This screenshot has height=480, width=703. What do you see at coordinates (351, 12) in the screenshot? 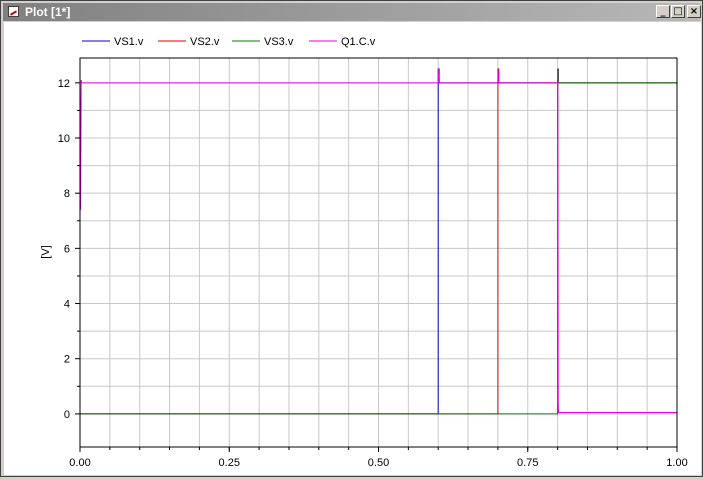
I see `title-bar: Plot [1*] _ □ ×` at bounding box center [351, 12].